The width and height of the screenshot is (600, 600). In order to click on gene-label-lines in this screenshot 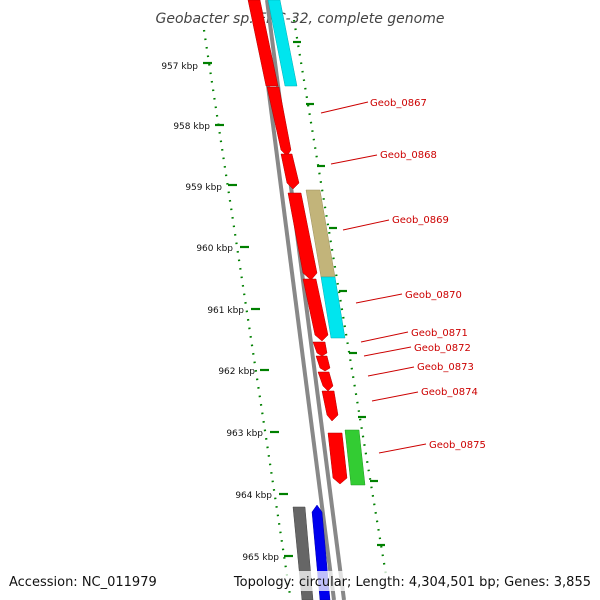, I will do `click(373, 277)`.